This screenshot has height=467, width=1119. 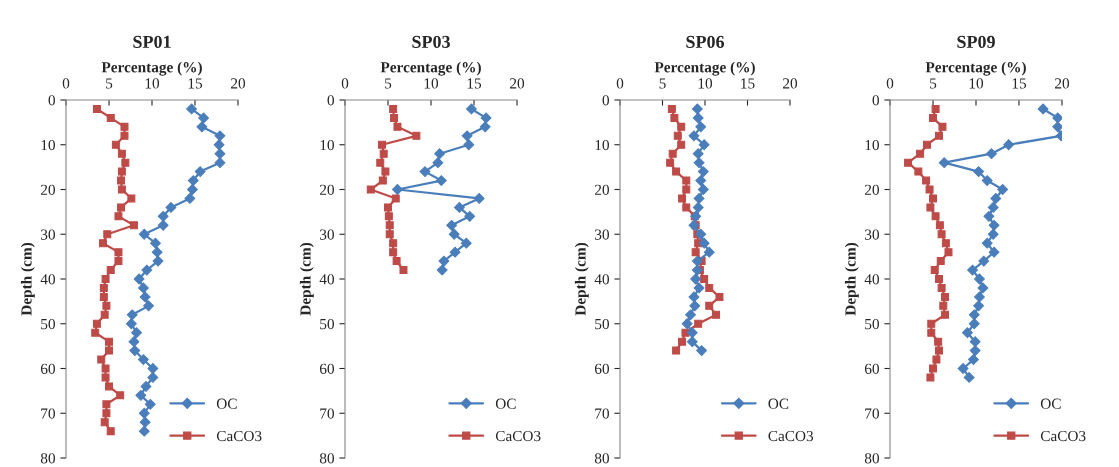 What do you see at coordinates (48, 145) in the screenshot?
I see `y-tick-label: 10` at bounding box center [48, 145].